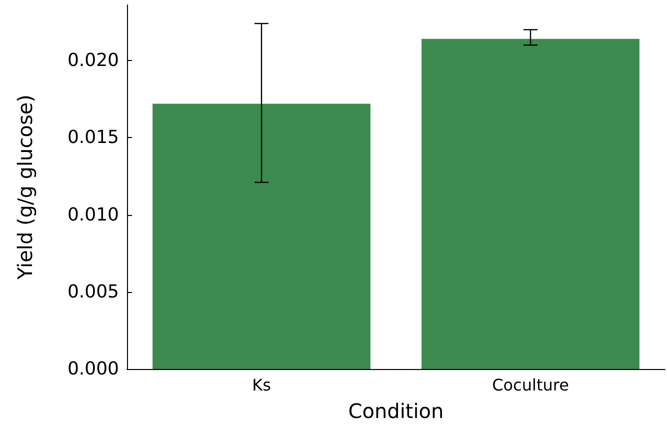 The image size is (667, 429). I want to click on x-axis-title: Condition, so click(396, 411).